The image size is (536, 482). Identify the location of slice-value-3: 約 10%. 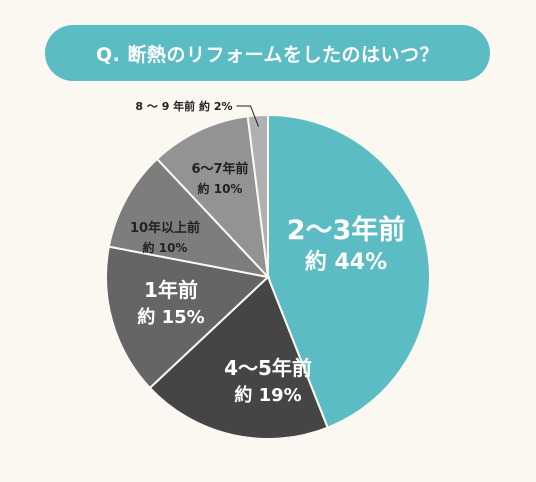
(165, 247).